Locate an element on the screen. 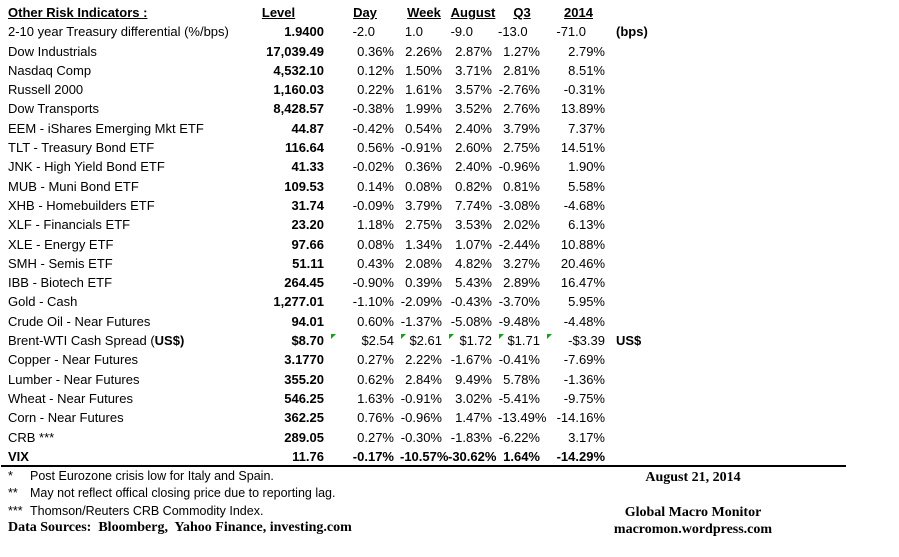 The width and height of the screenshot is (899, 557). row-label: Crude Oil - Near Futures is located at coordinates (79, 321).